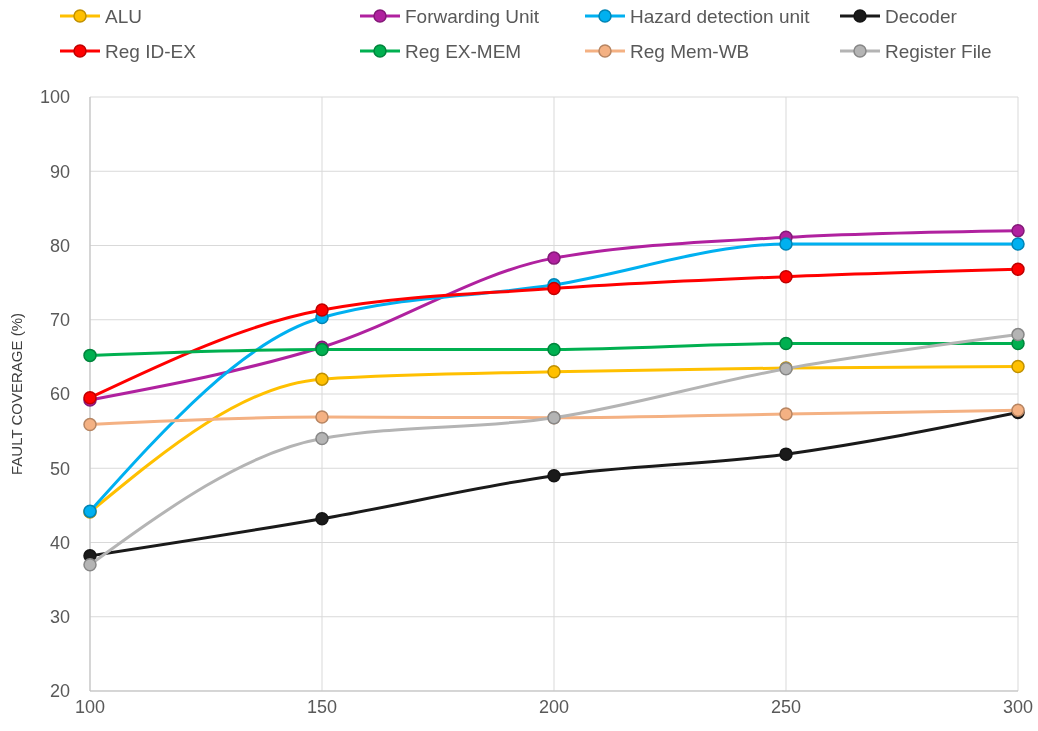  Describe the element at coordinates (151, 51) in the screenshot. I see `legend-label: Reg ID-EX` at that location.